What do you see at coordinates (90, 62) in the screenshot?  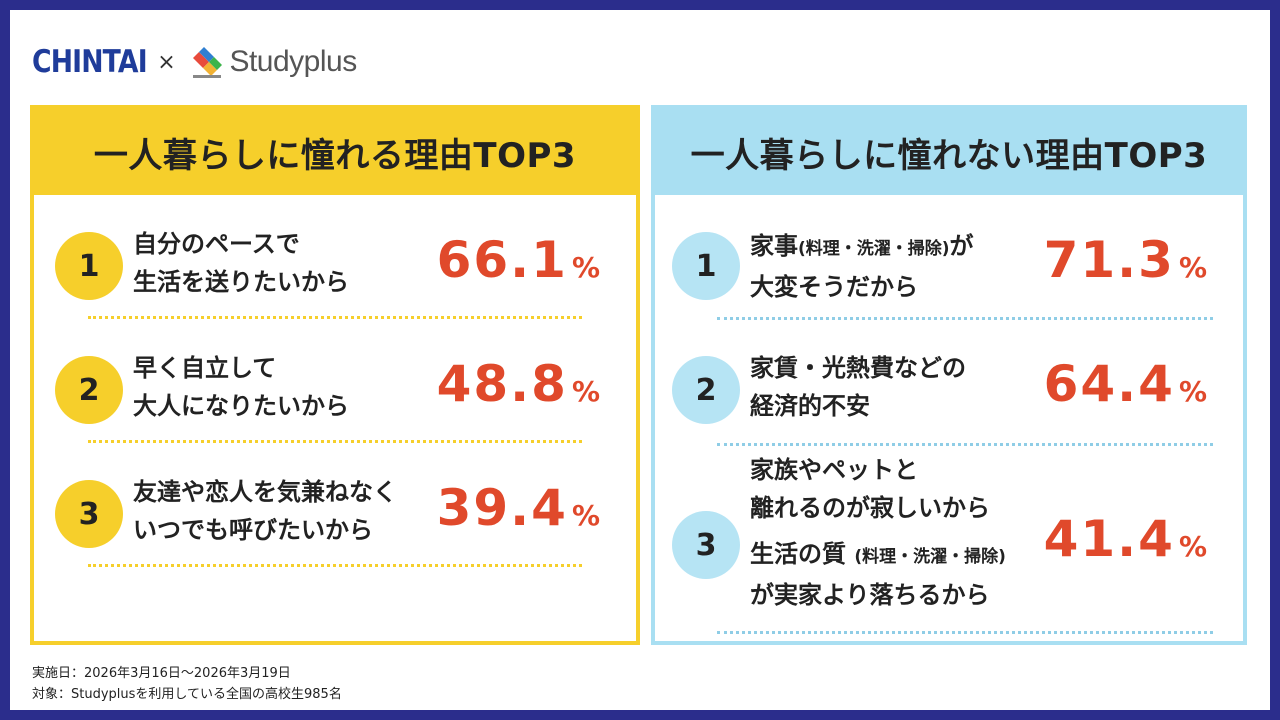 I see `chintai-logo: CHINTAI` at bounding box center [90, 62].